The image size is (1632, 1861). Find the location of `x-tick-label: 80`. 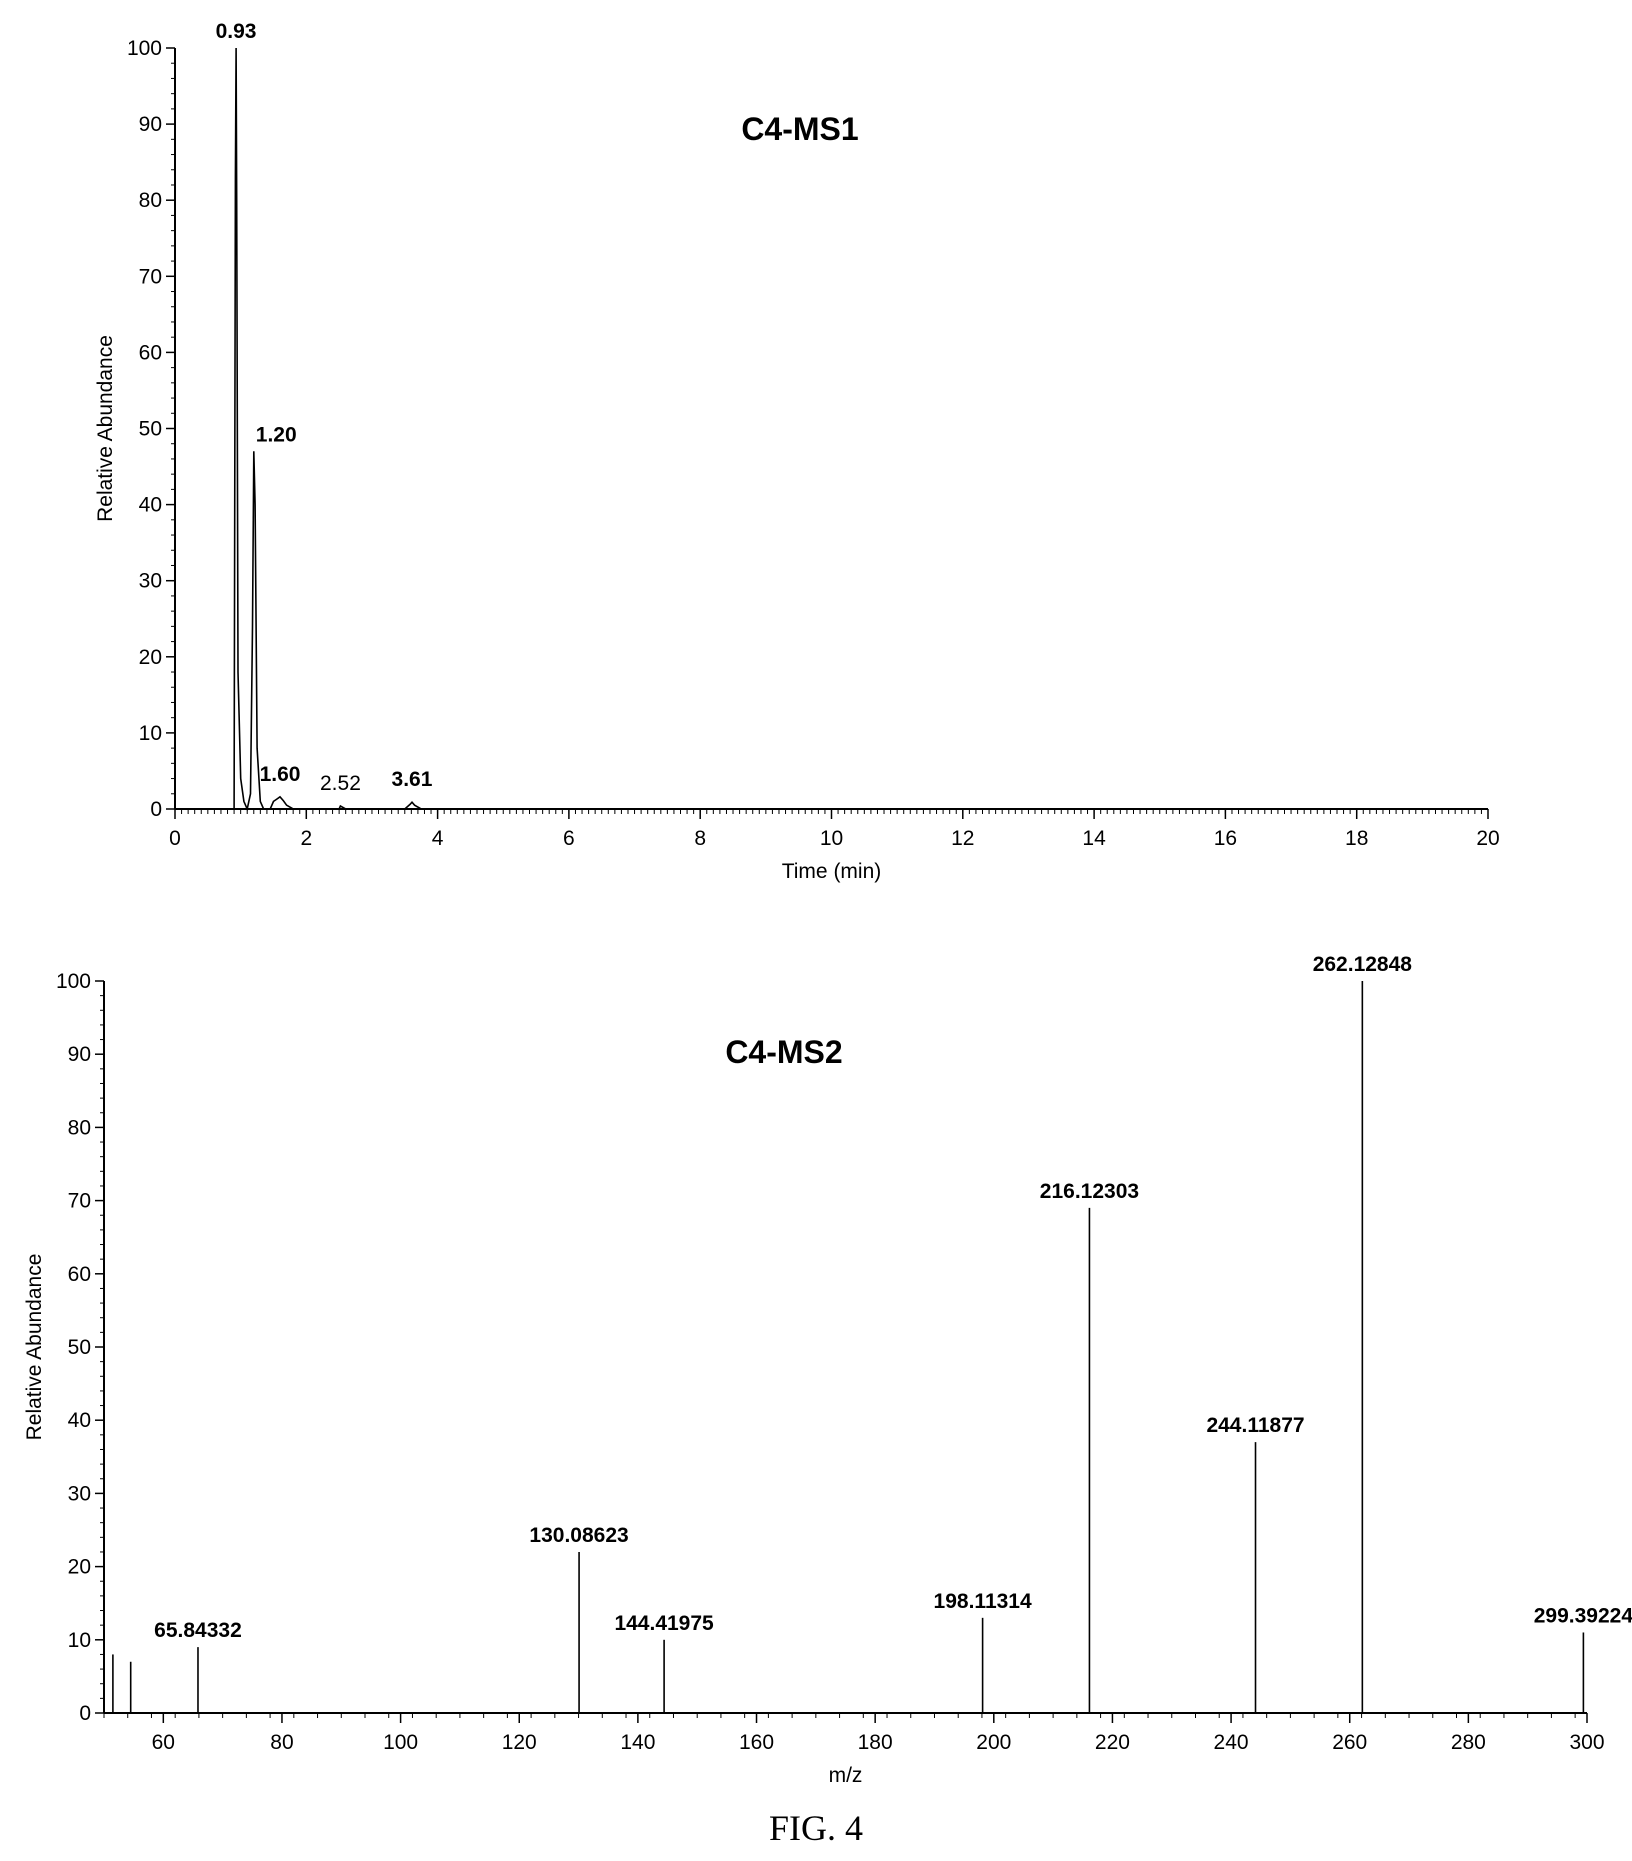

x-tick-label: 80 is located at coordinates (281, 1742).